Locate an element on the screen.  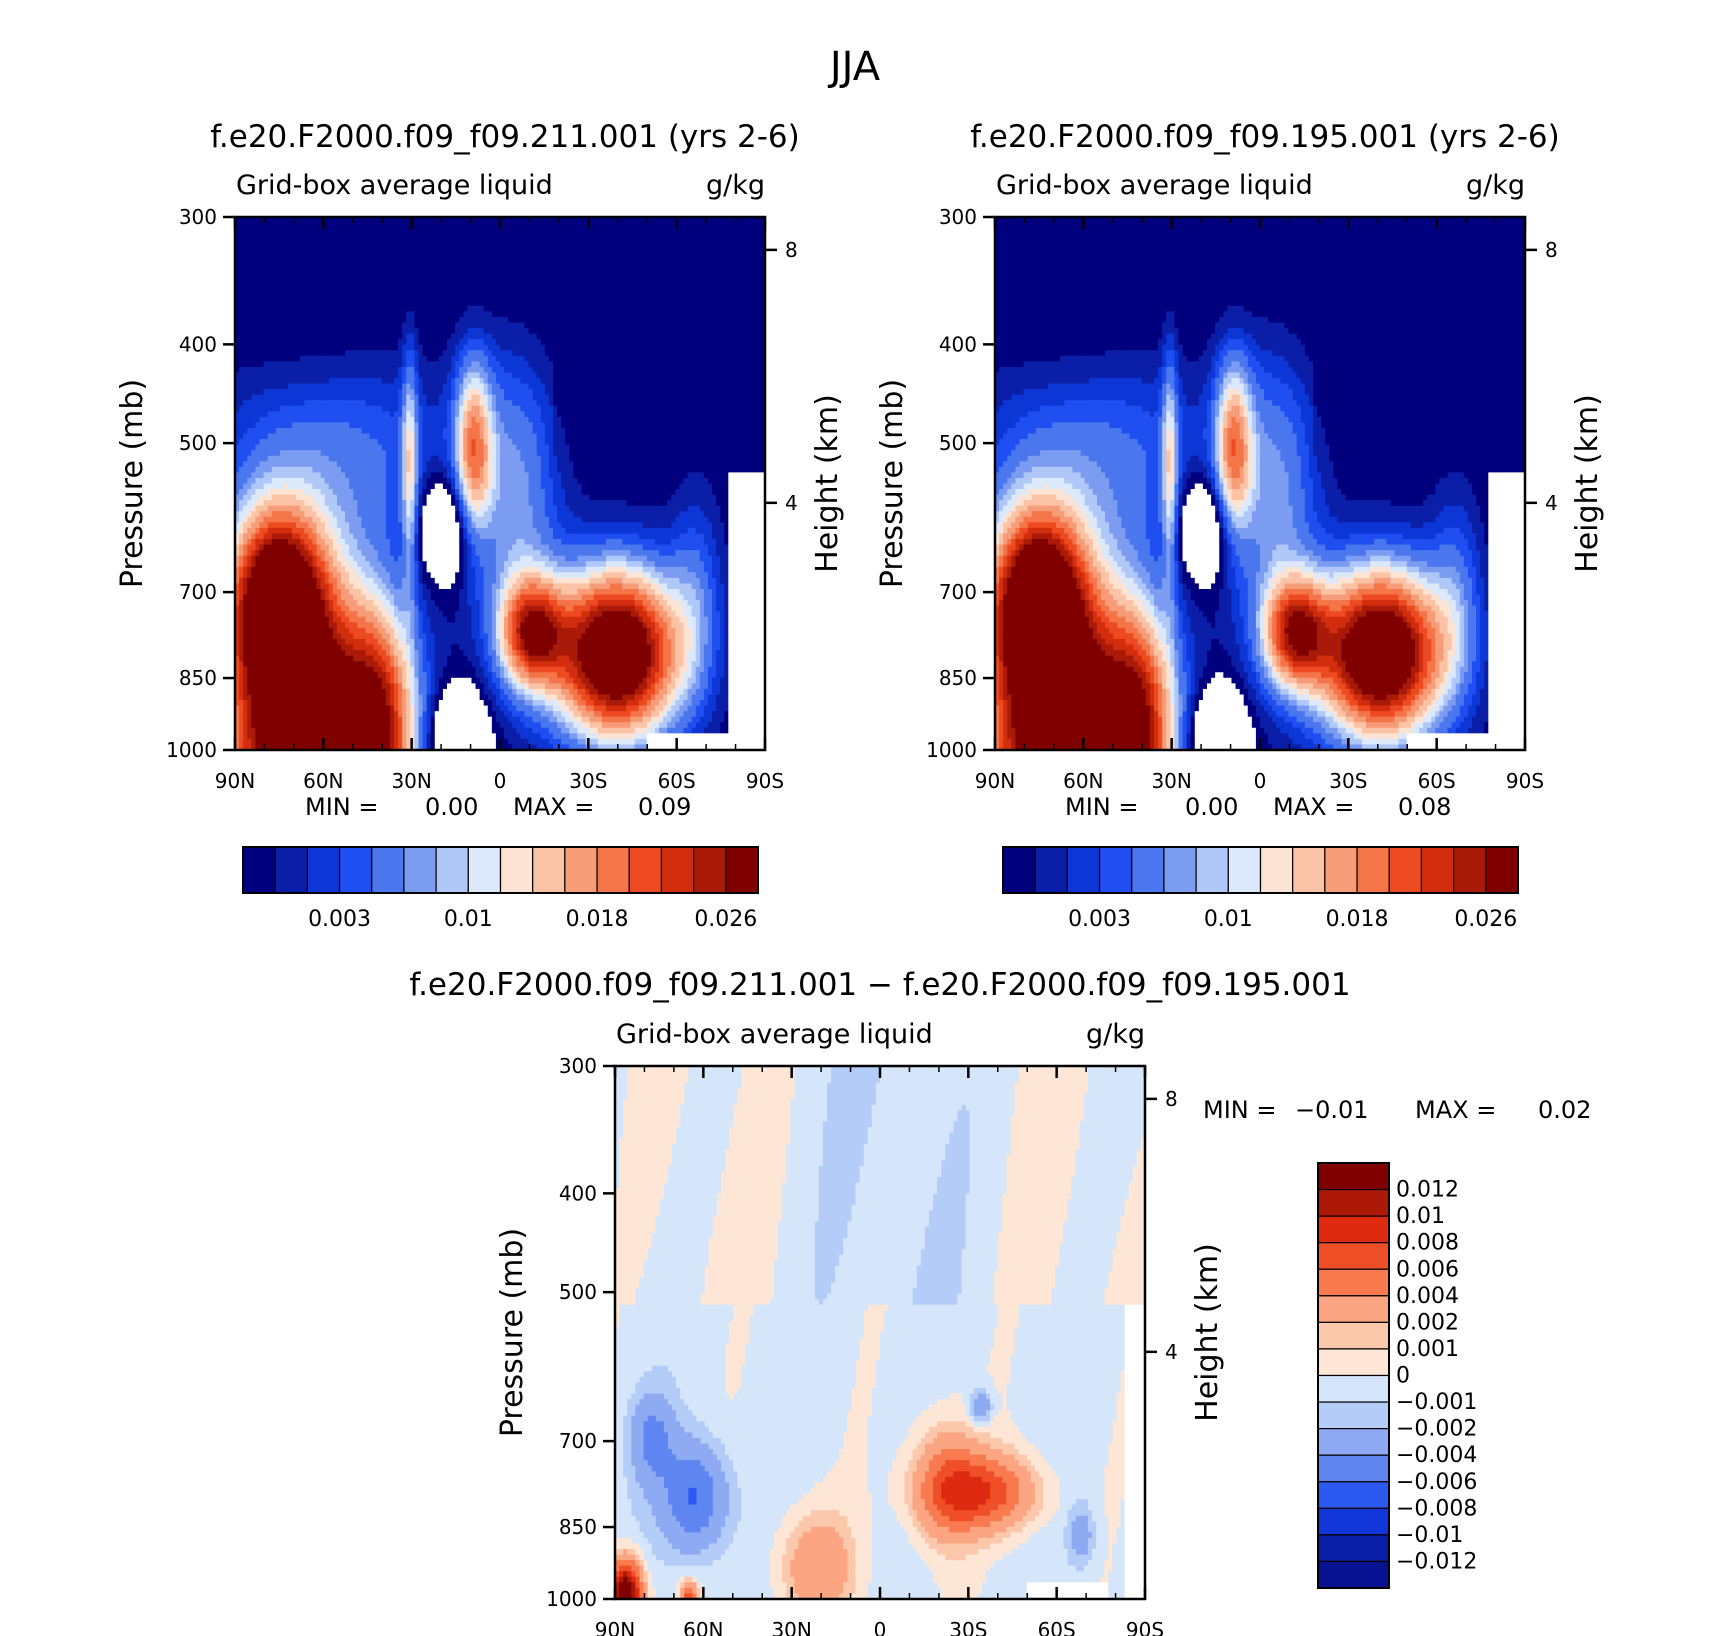
colorbar-label: 0.008 is located at coordinates (1427, 1243).